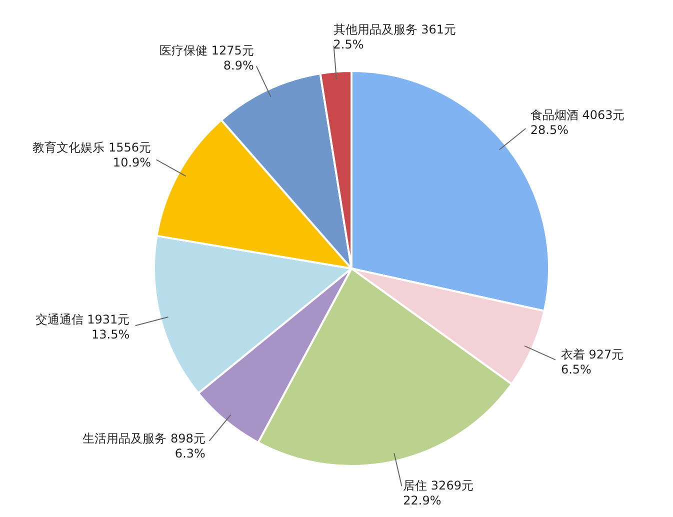 This screenshot has width=673, height=517. I want to click on slice-label: 食品烟酒 4063元 28.5%, so click(577, 123).